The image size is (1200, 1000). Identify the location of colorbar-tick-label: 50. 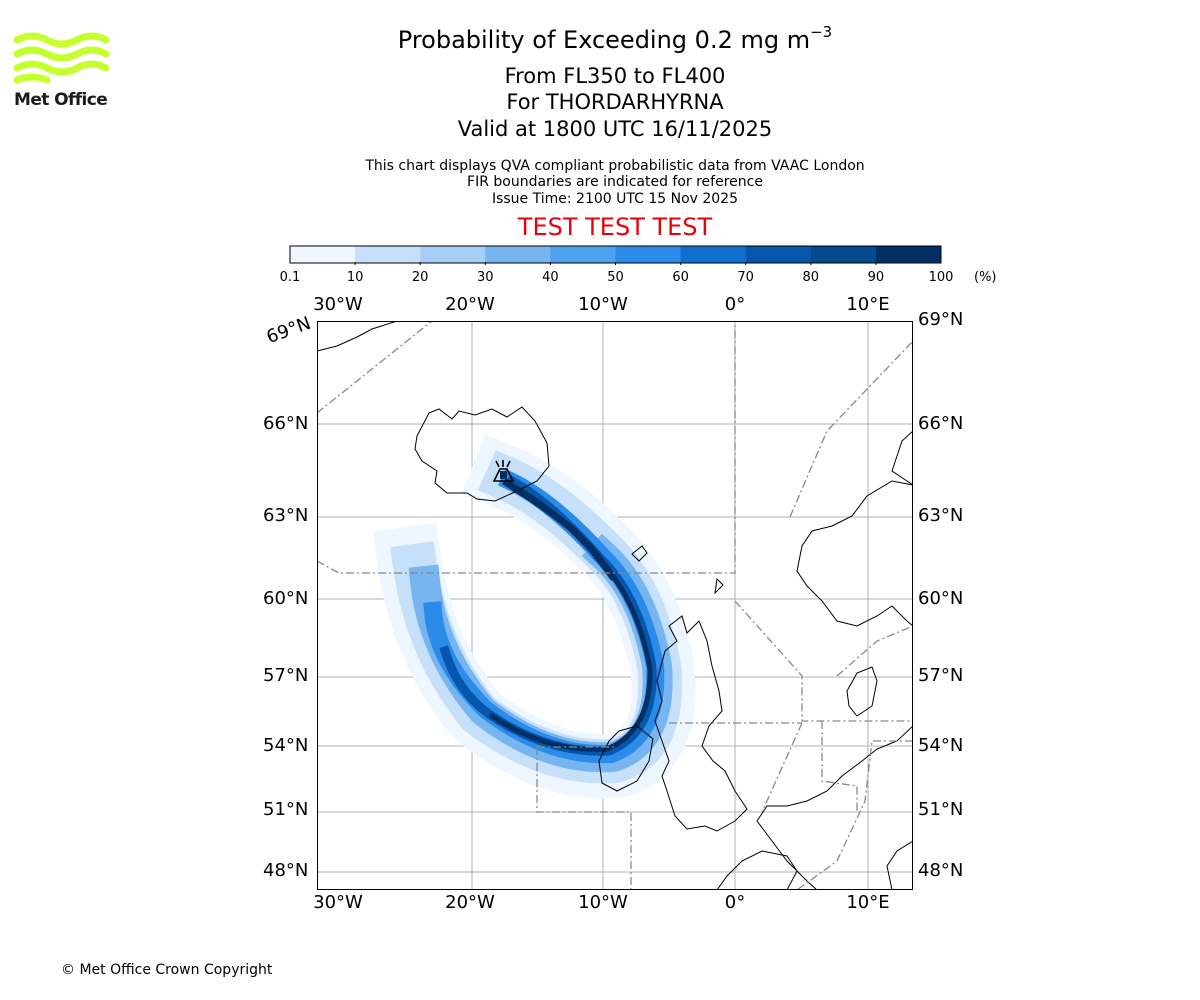
(615, 277).